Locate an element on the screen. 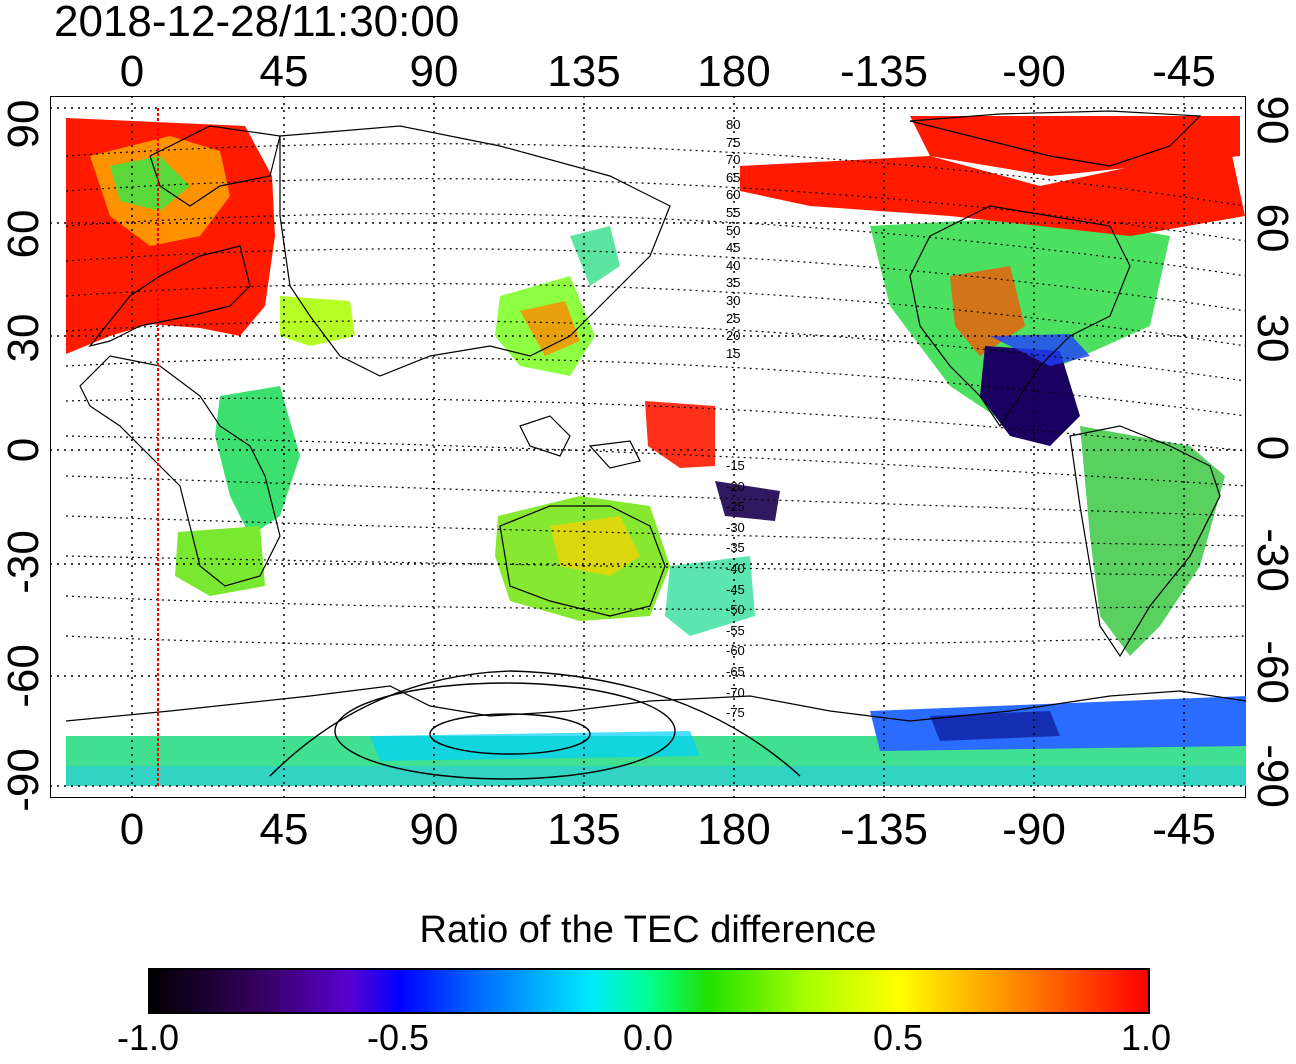  lat-tick-left: -60 is located at coordinates (24, 676).